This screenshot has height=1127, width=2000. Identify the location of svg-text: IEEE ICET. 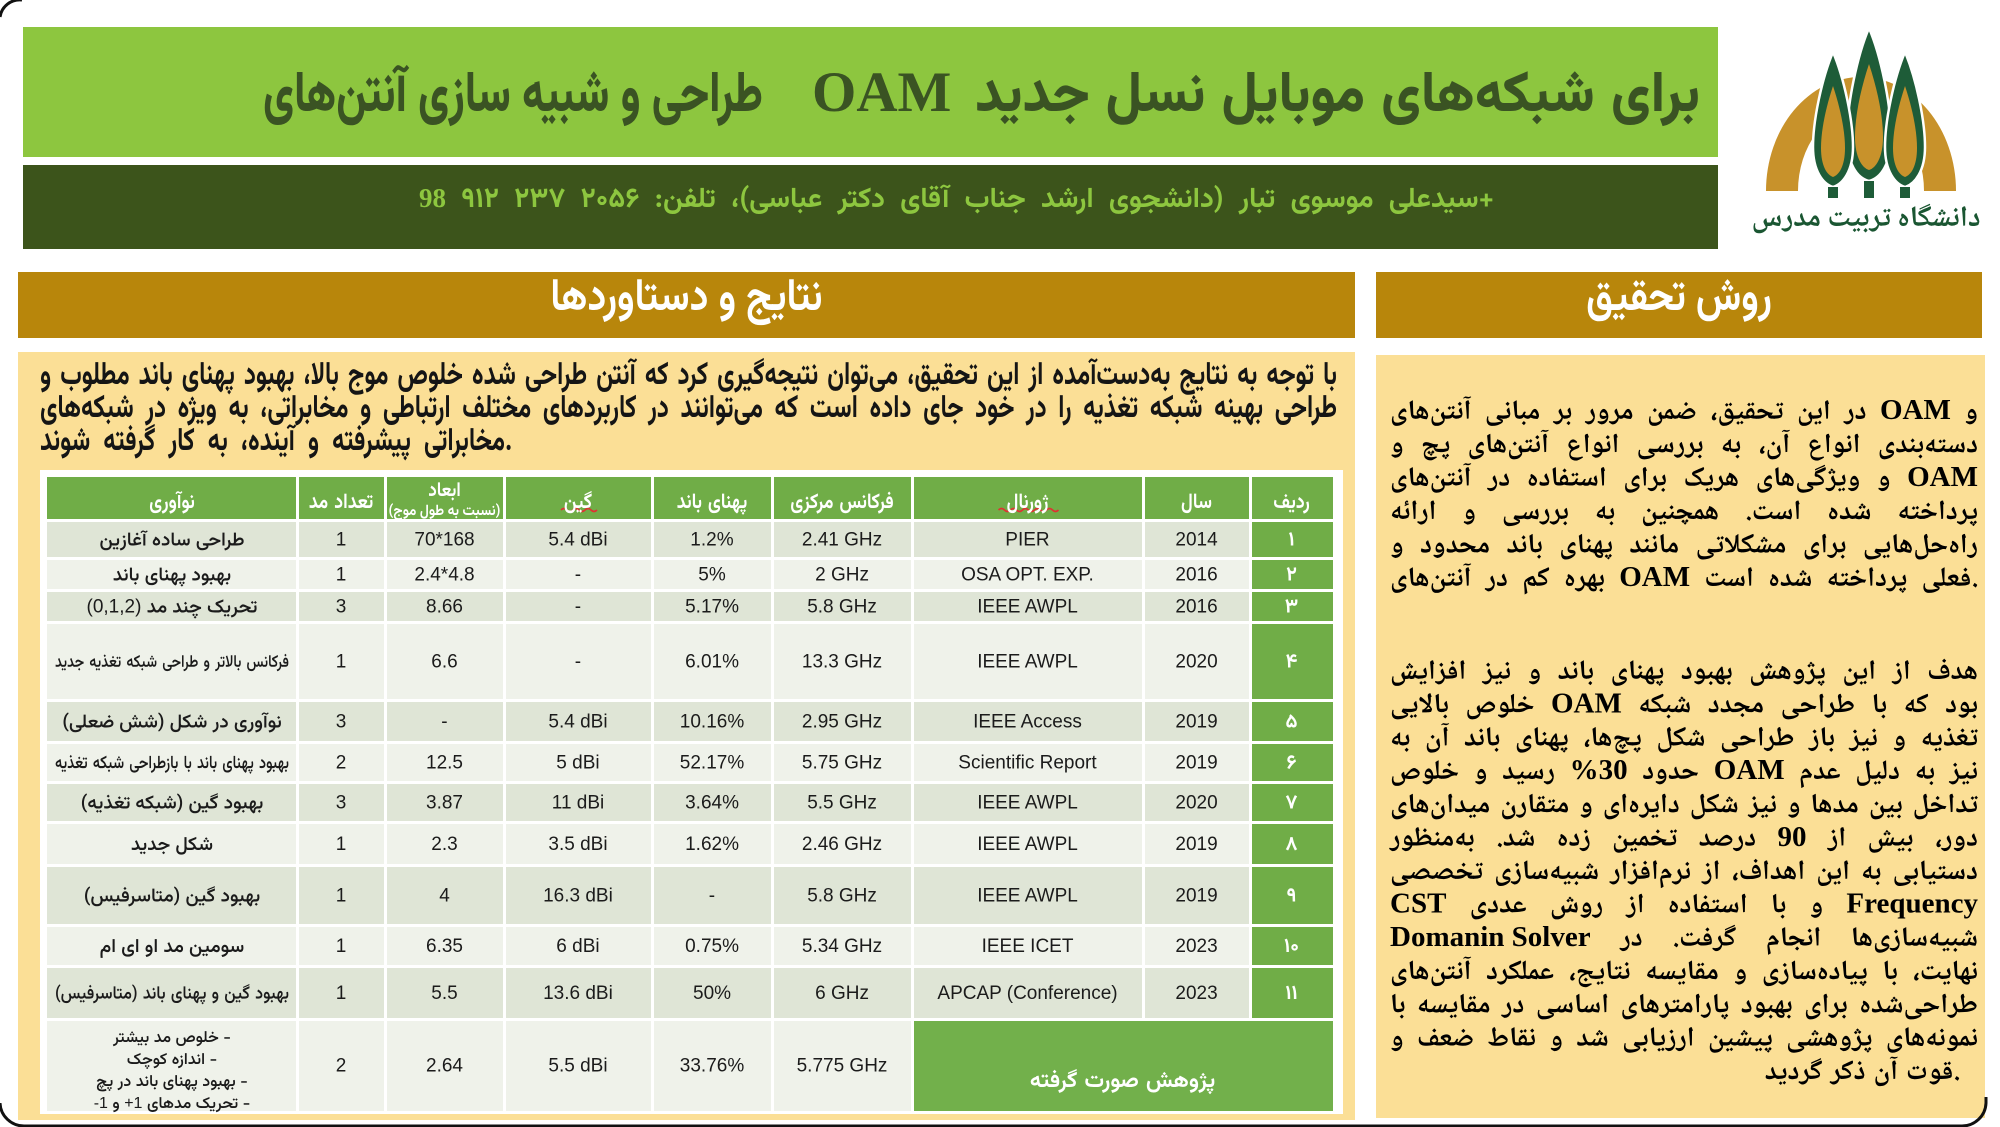
(1028, 946).